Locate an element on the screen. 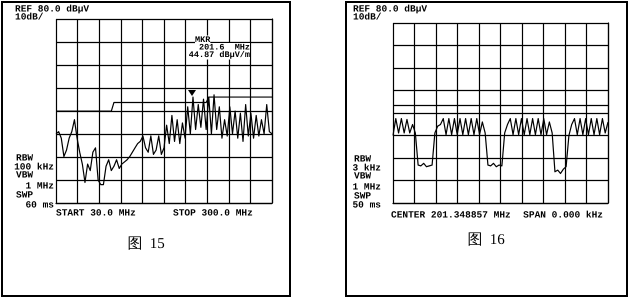  text: STOP 300.0 MHz is located at coordinates (213, 213).